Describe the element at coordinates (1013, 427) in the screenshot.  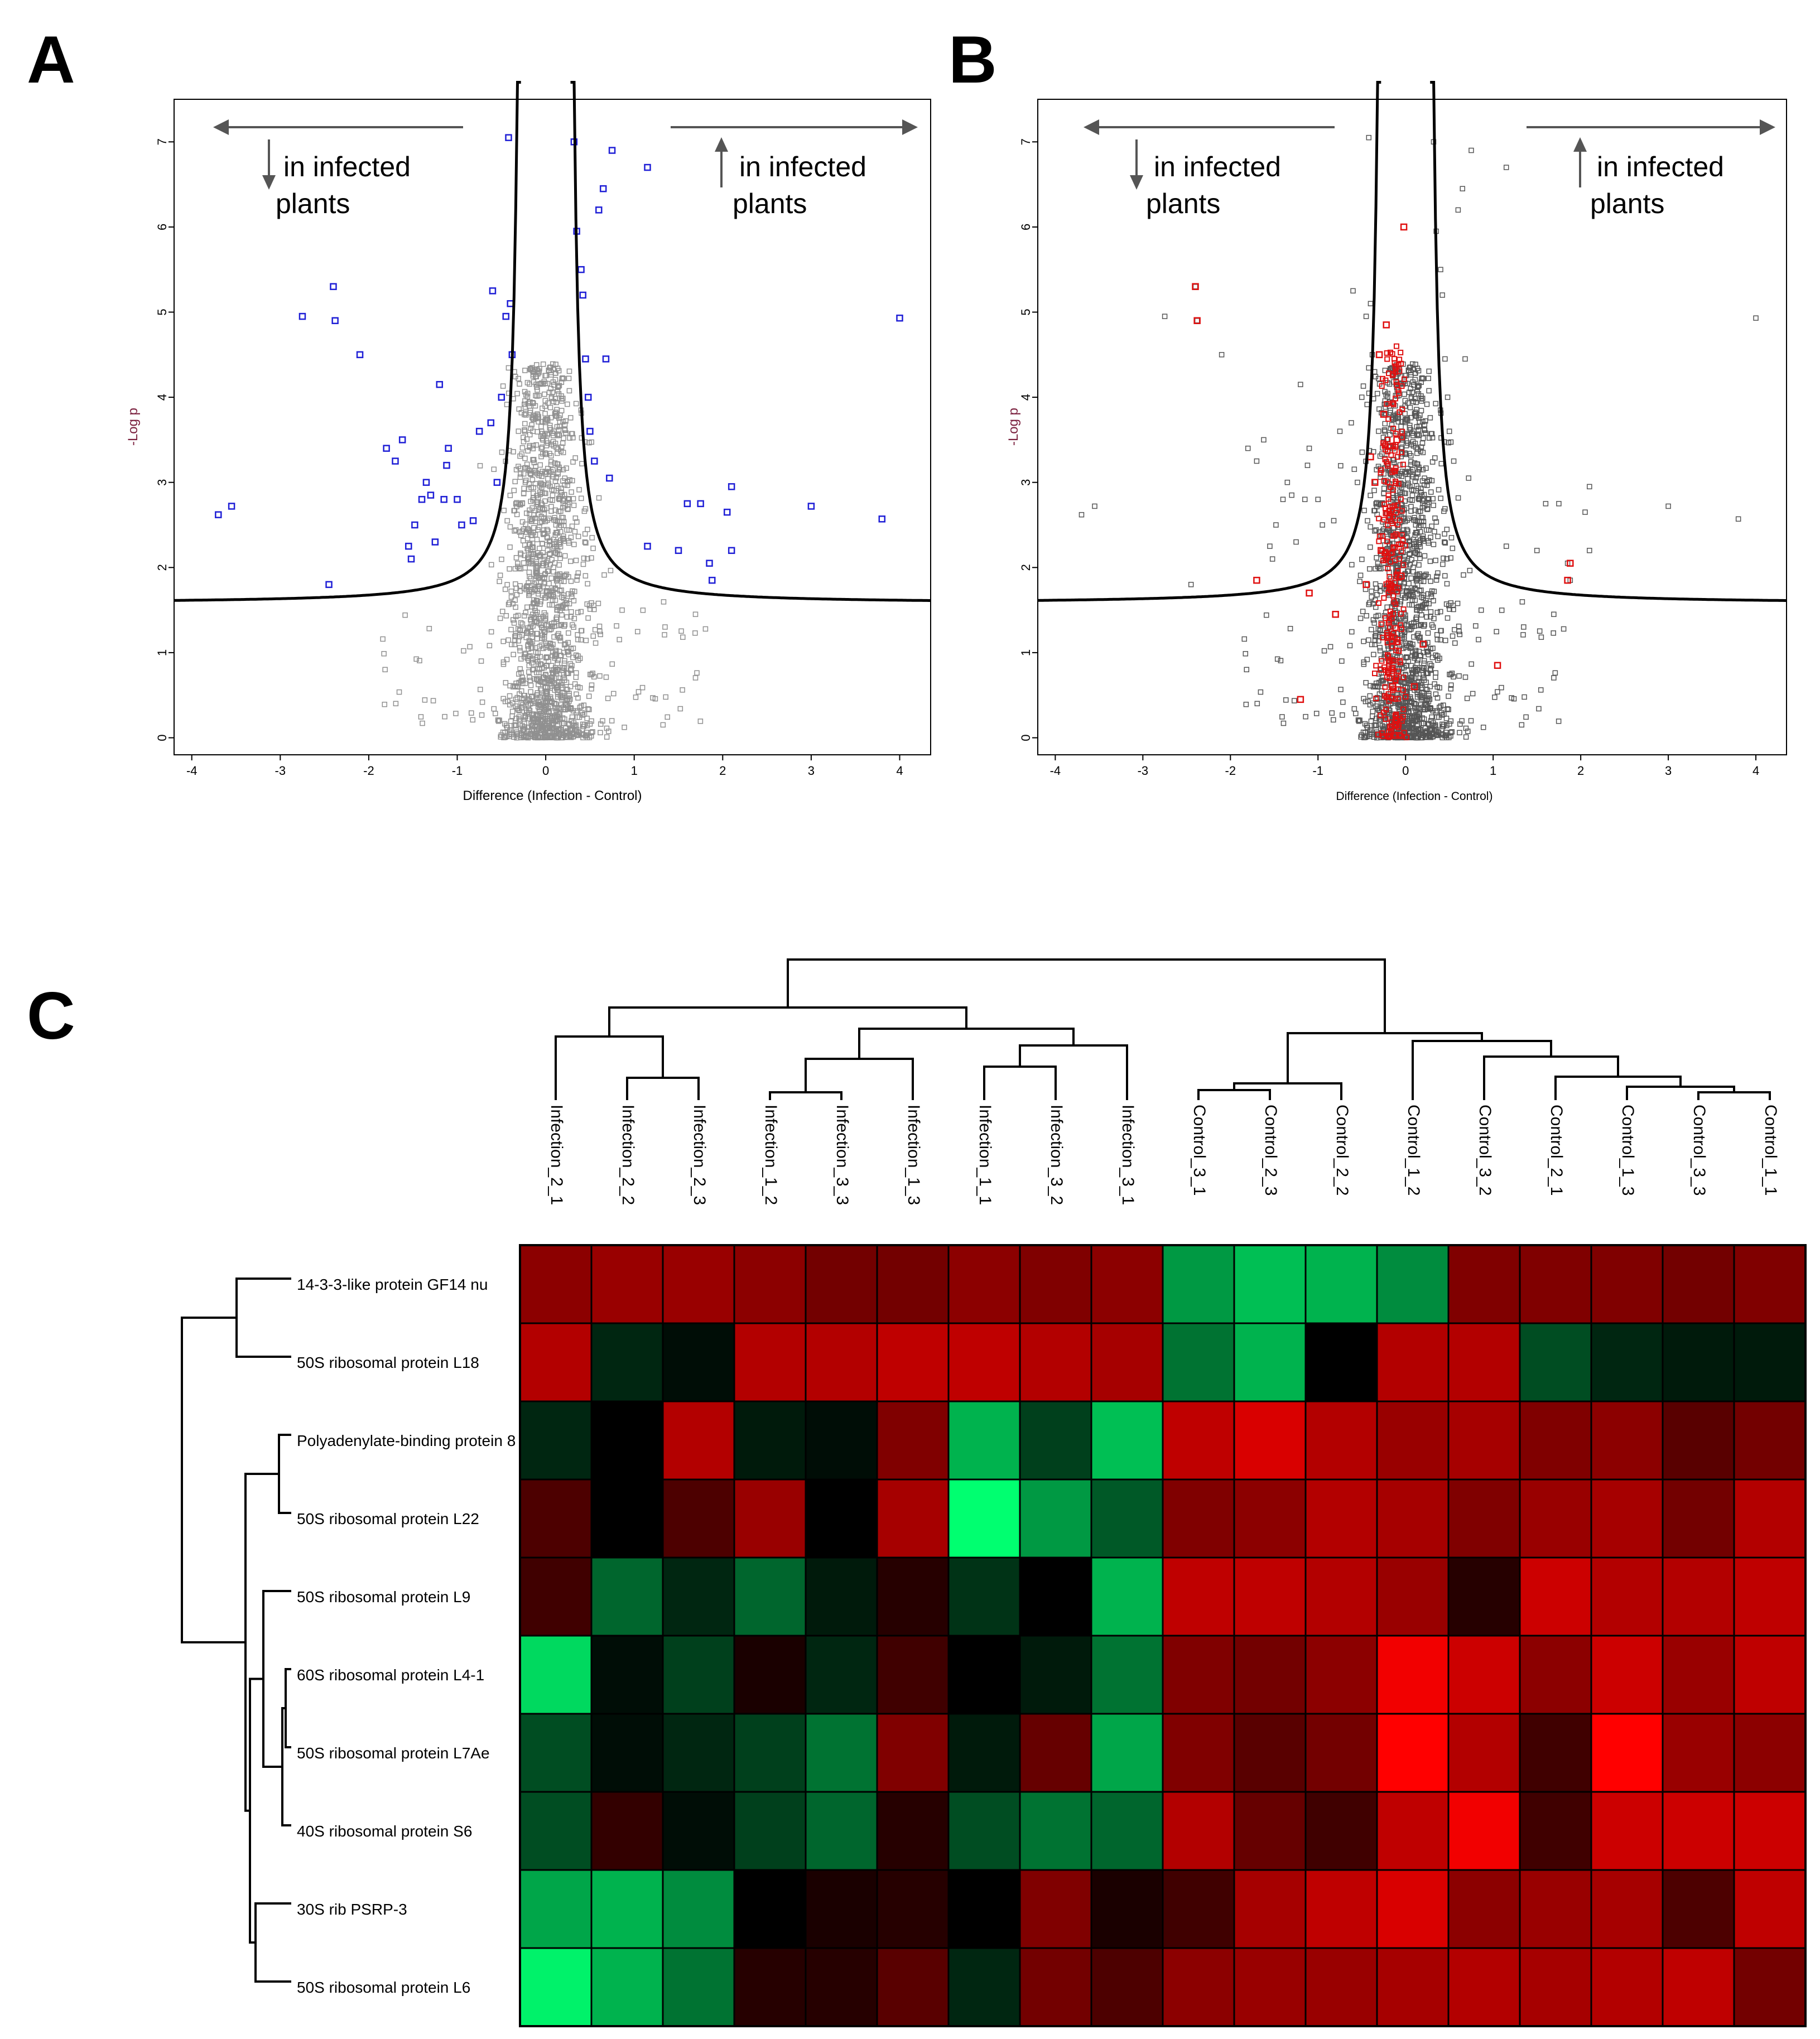
I see `y-axis-label-b: -Log p` at that location.